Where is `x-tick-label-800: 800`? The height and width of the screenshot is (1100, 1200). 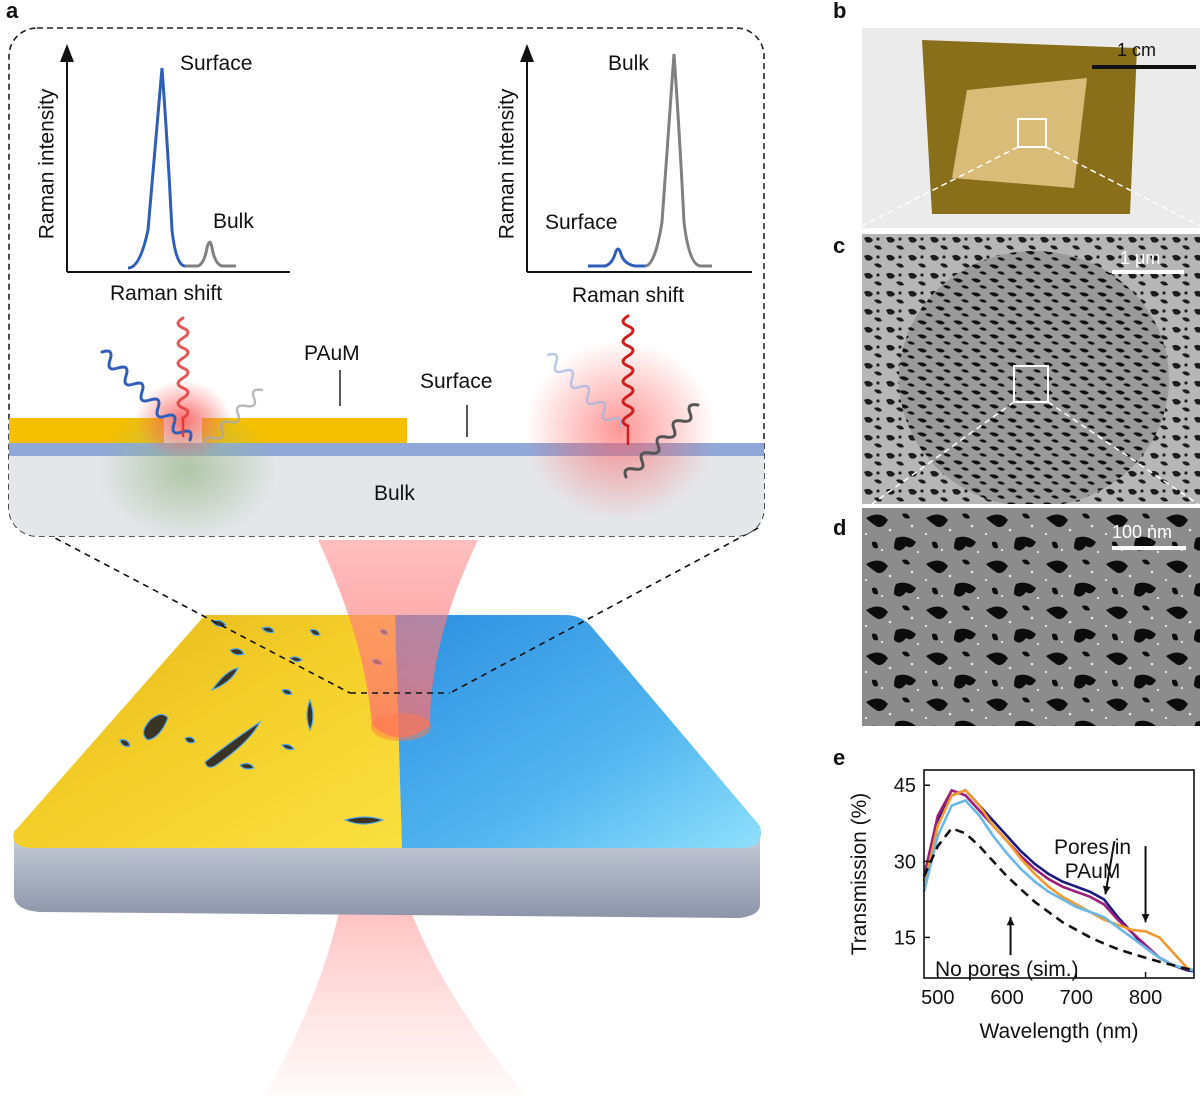
x-tick-label-800: 800 is located at coordinates (1145, 998).